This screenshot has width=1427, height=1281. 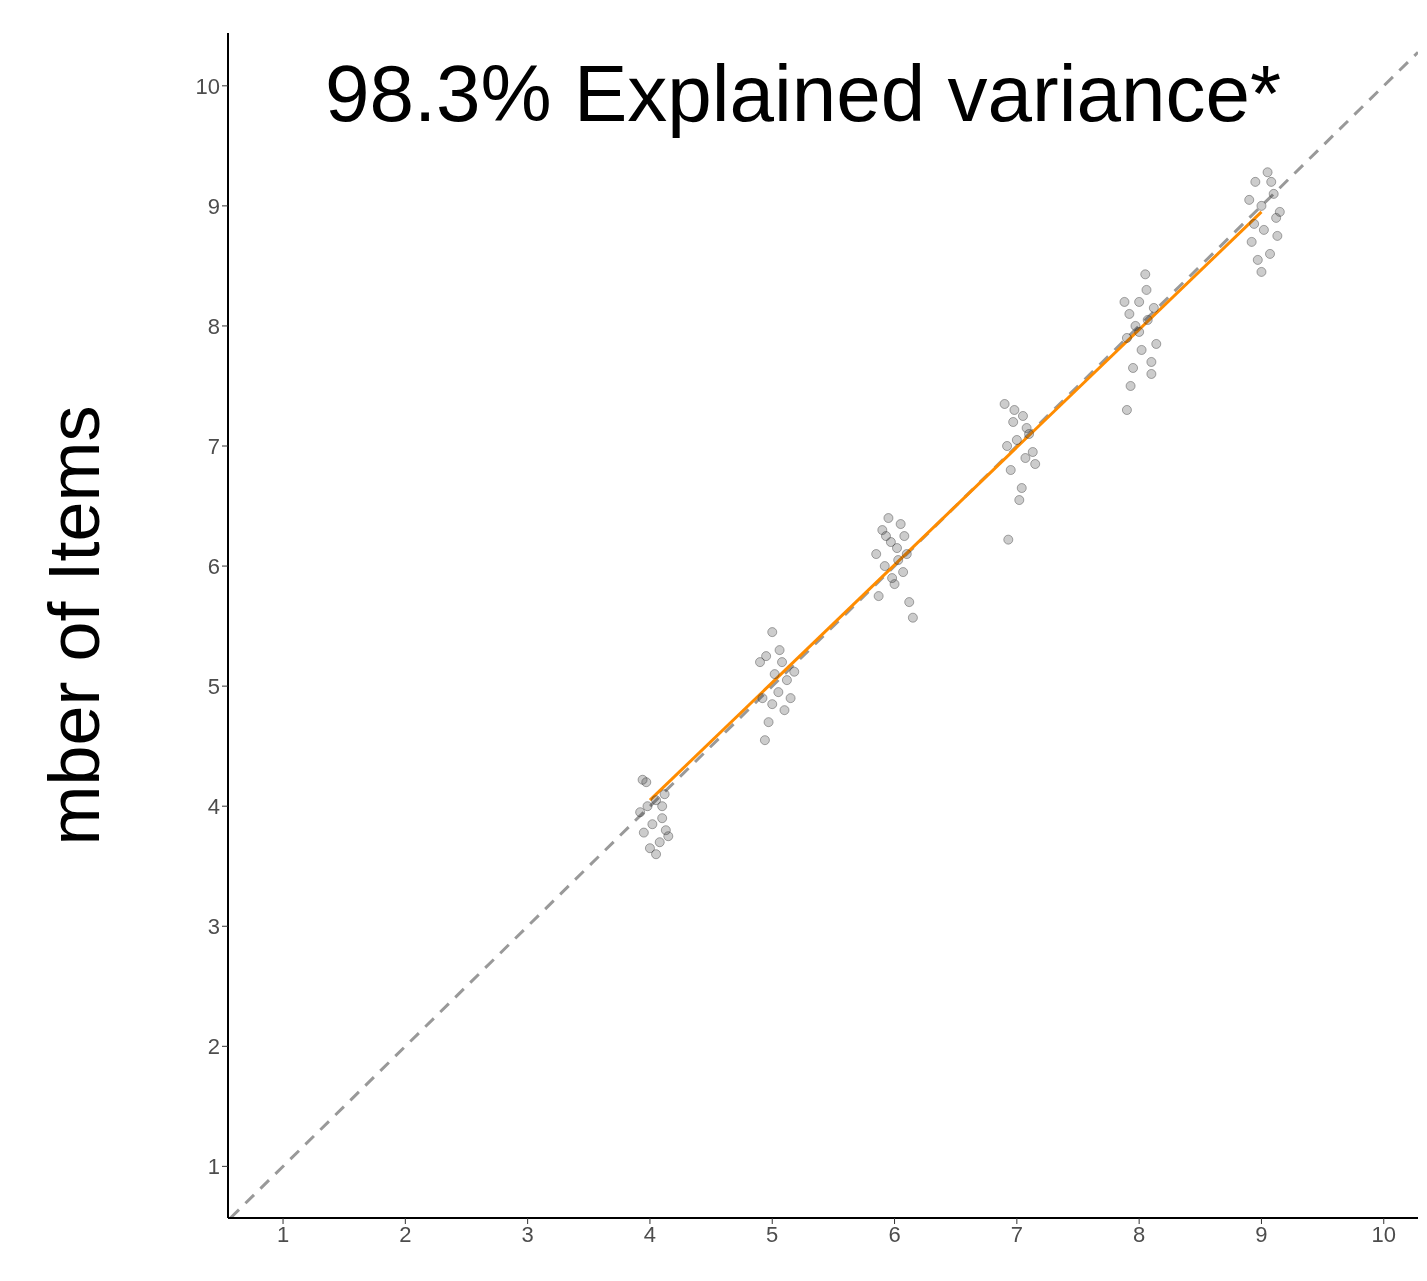 What do you see at coordinates (650, 1234) in the screenshot?
I see `x-tick-label: 4` at bounding box center [650, 1234].